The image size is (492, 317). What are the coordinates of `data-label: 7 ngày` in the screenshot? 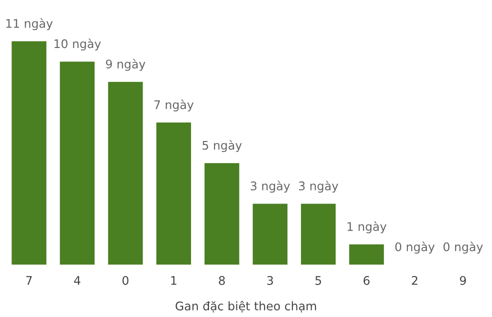 It's located at (174, 106).